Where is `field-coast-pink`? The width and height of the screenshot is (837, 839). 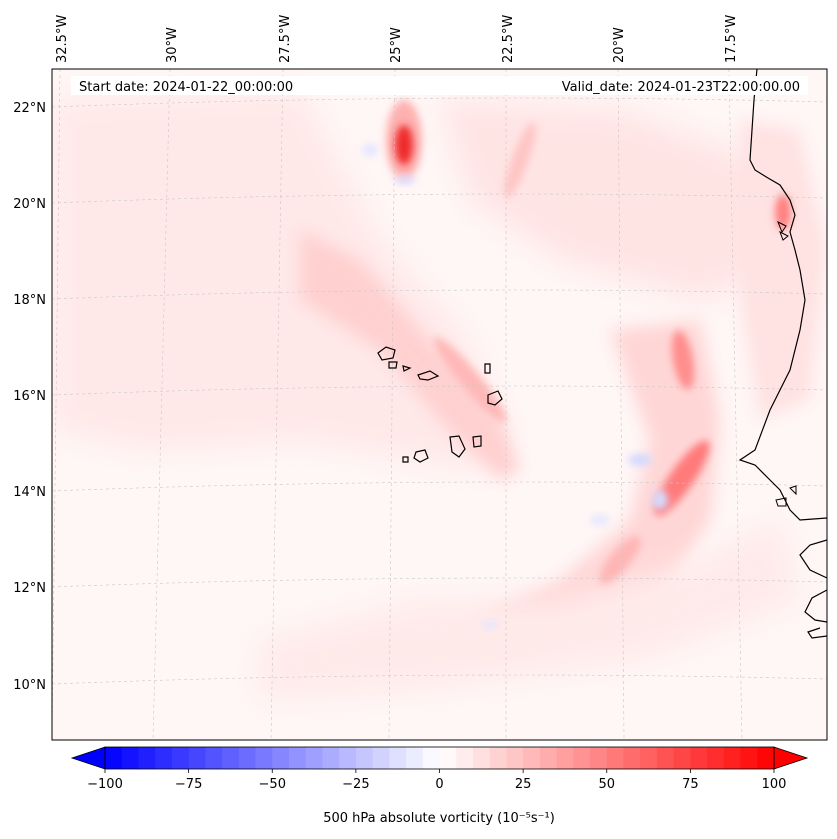
field-coast-pink is located at coordinates (783, 270).